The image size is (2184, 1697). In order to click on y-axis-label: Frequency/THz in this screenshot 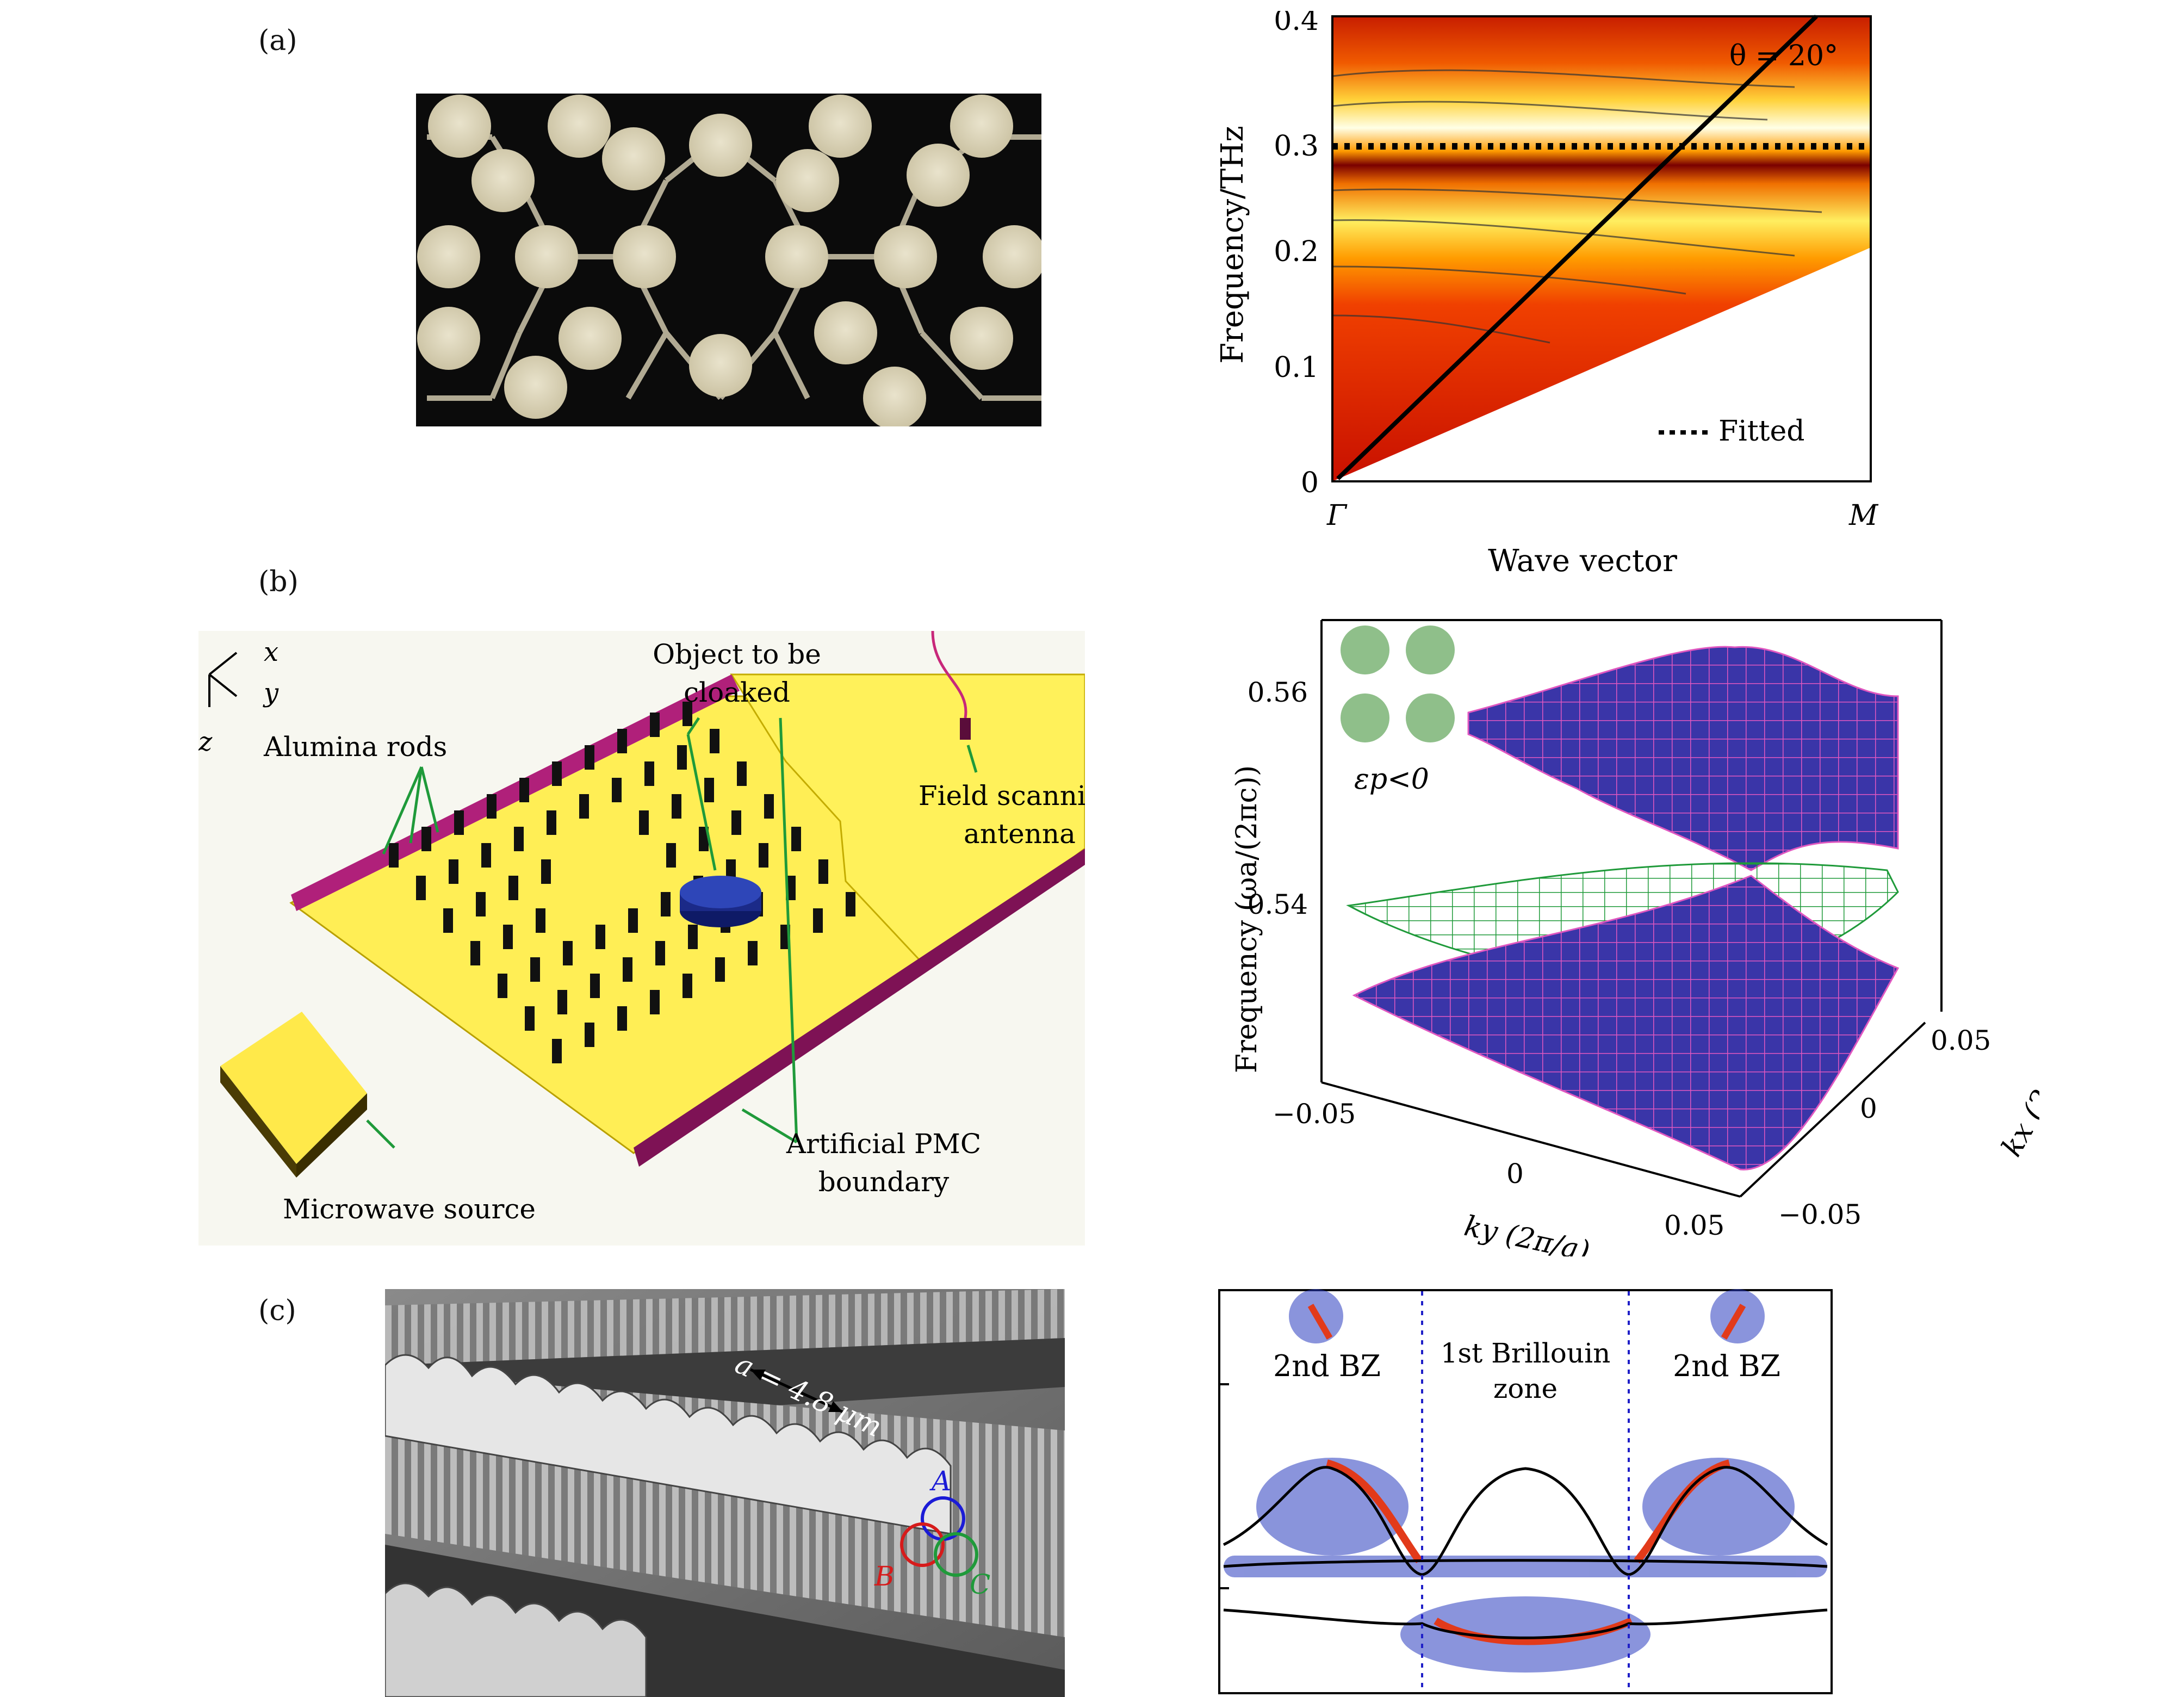, I will do `click(1232, 244)`.